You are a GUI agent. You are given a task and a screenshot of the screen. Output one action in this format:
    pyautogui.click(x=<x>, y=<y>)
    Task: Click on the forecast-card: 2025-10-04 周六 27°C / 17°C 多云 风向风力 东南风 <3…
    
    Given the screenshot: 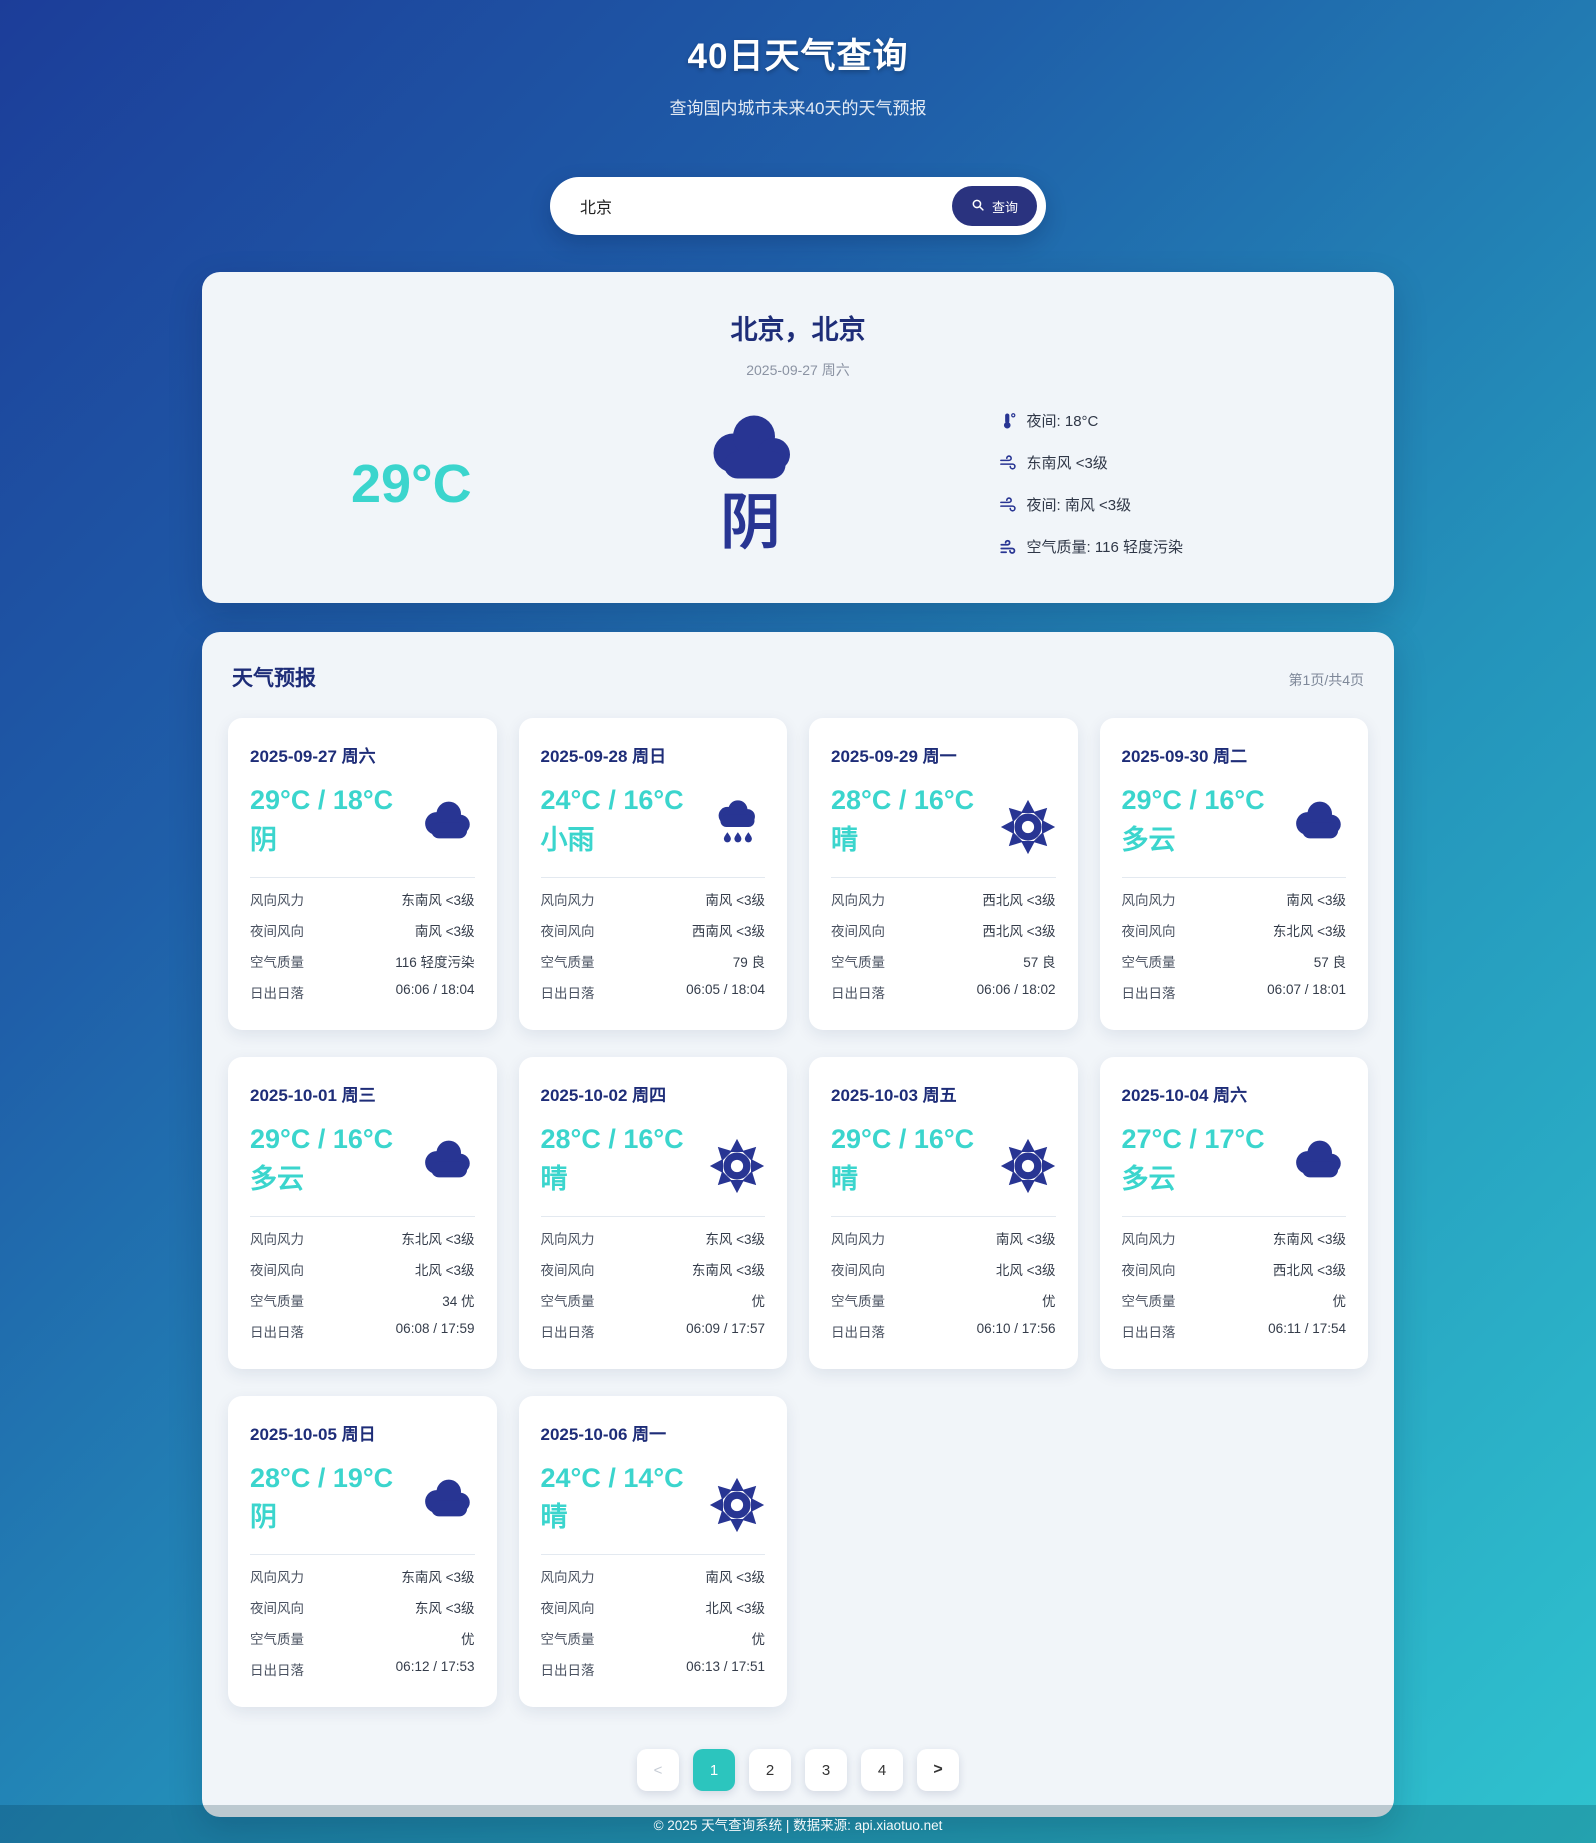 What is the action you would take?
    pyautogui.click(x=1233, y=1212)
    